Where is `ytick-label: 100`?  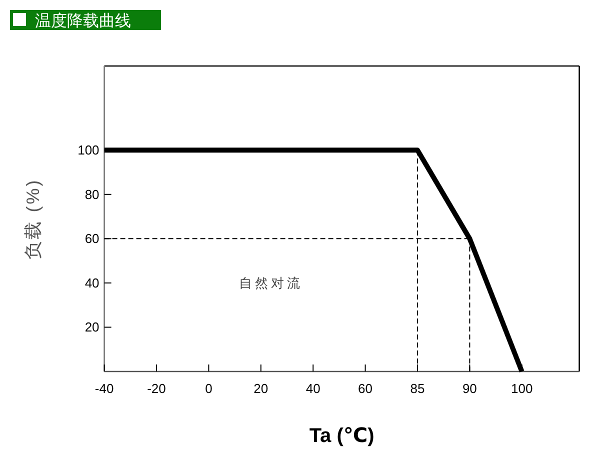
ytick-label: 100 is located at coordinates (89, 150).